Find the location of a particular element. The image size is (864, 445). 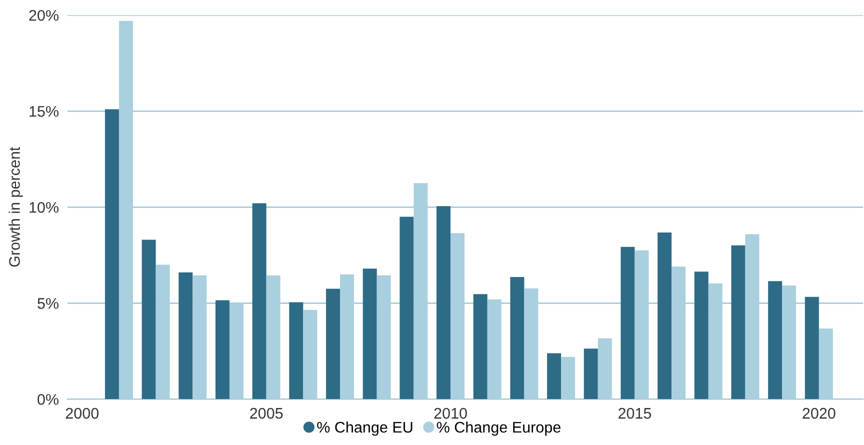

y-tick-label: 5% is located at coordinates (48, 303).